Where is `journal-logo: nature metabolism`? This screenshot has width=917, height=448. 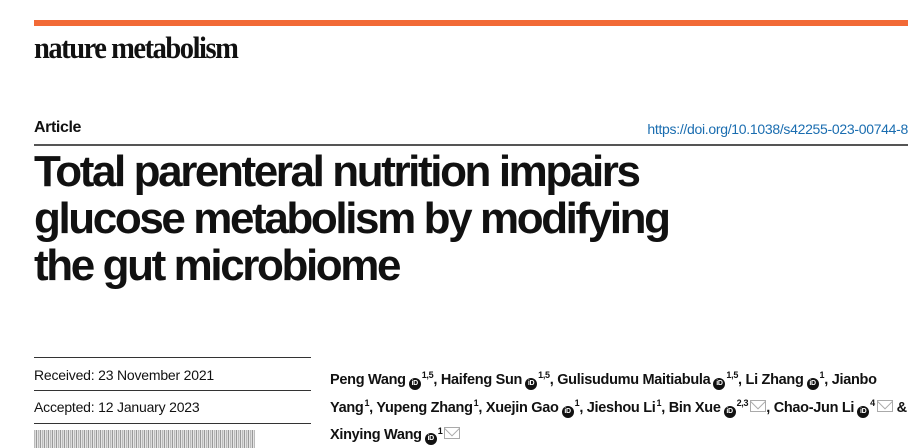
journal-logo: nature metabolism is located at coordinates (136, 47).